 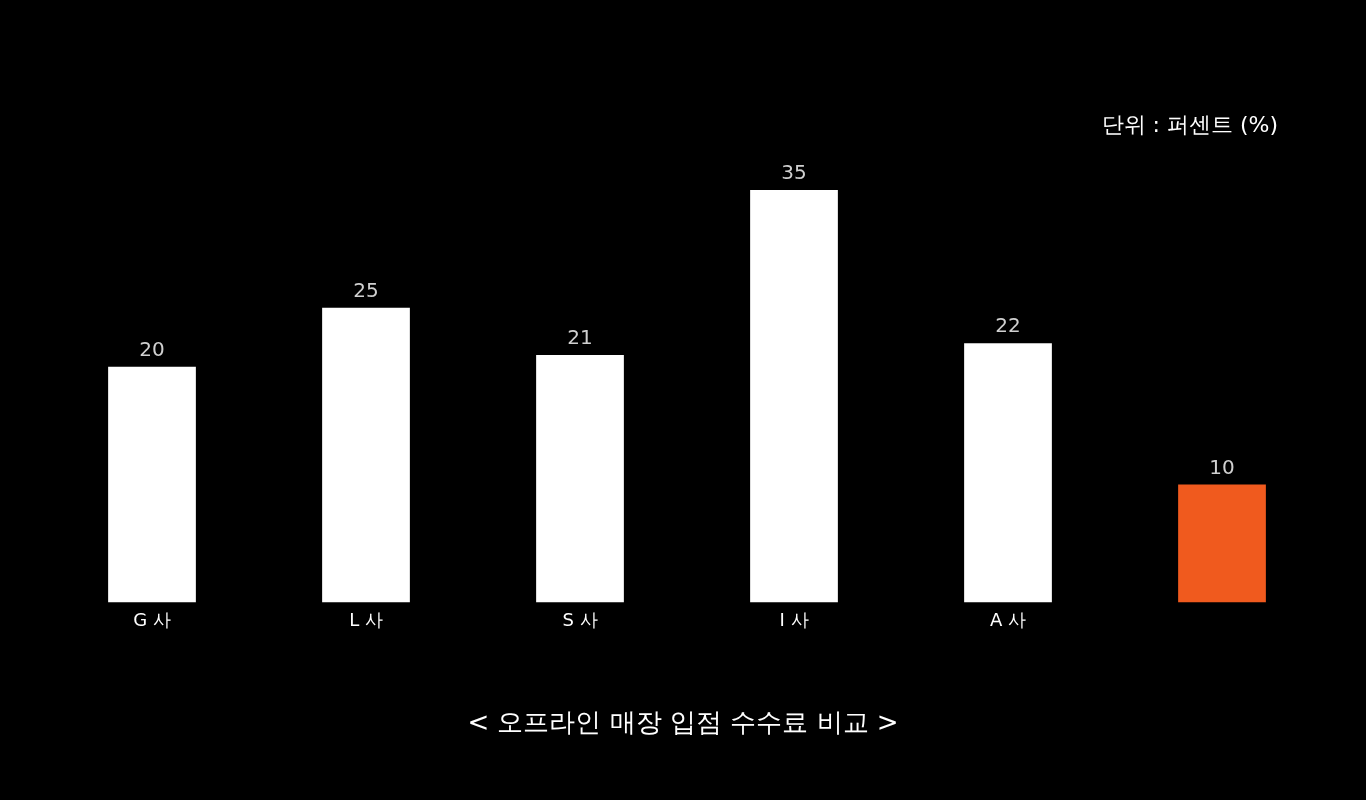 I want to click on text: < 오프라인 매장 입점 수수료 비교 >, so click(x=683, y=722).